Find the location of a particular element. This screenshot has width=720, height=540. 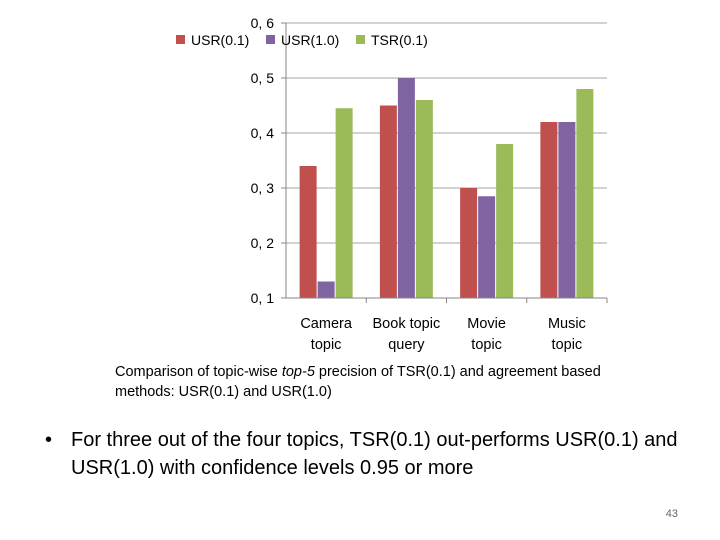

legend: USR(0.1) USR(1.0) TSR(0.1) is located at coordinates (302, 40).